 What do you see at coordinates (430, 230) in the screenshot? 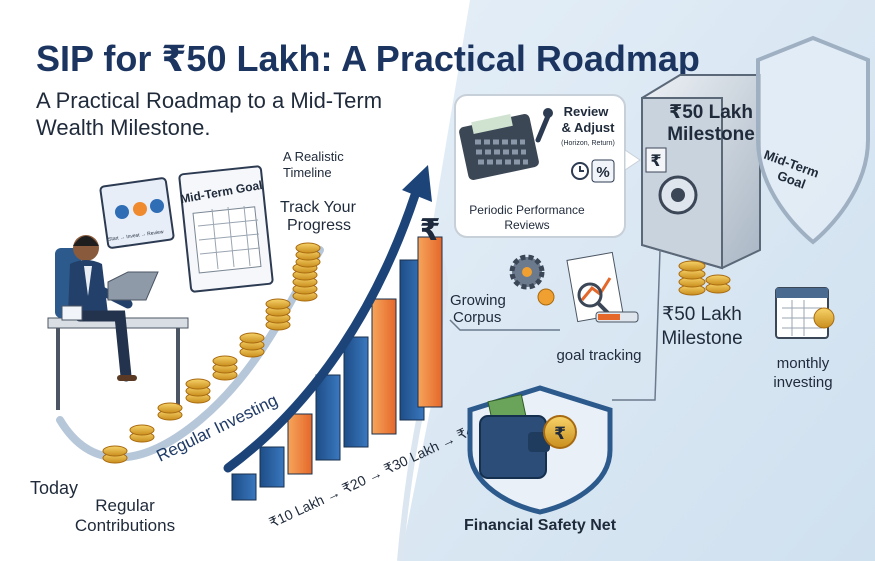
I see `rupee-symbol: ₹` at bounding box center [430, 230].